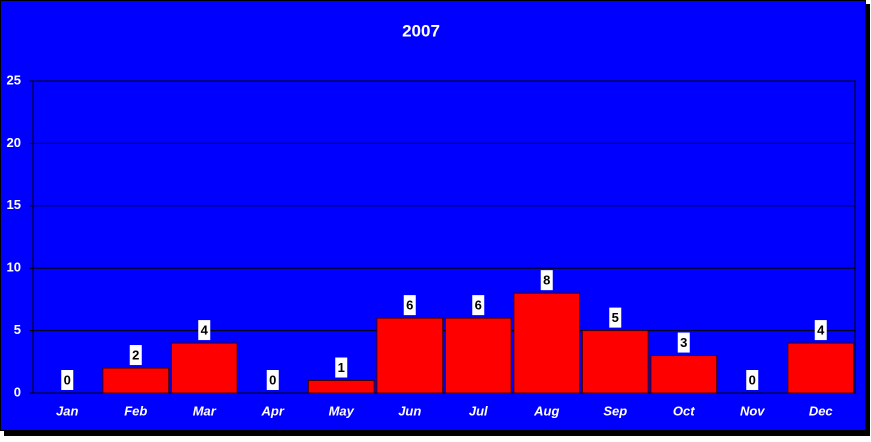 The image size is (871, 442). I want to click on x-tick-label: Oct, so click(684, 410).